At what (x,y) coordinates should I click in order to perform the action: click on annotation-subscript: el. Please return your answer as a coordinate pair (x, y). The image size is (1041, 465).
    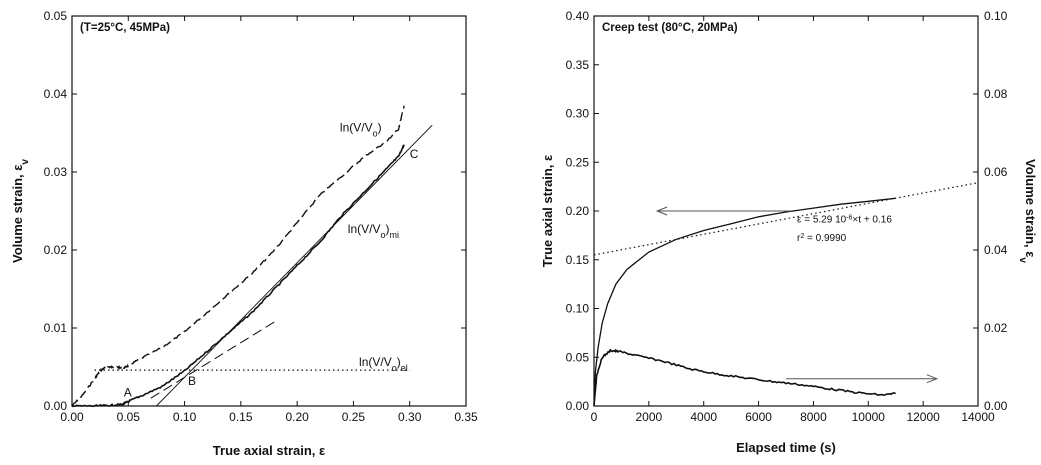
    Looking at the image, I should click on (404, 368).